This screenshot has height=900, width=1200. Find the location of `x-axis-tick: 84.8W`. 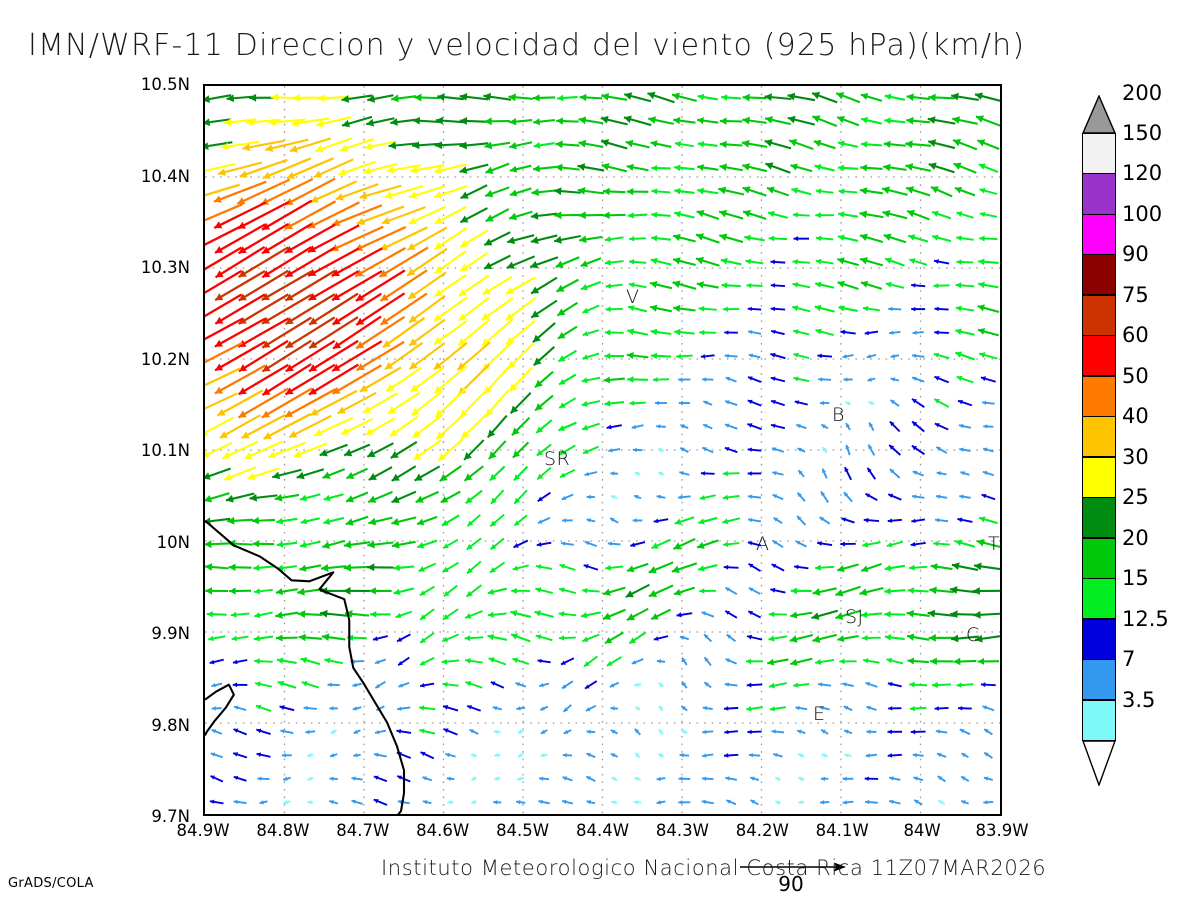

x-axis-tick: 84.8W is located at coordinates (283, 830).